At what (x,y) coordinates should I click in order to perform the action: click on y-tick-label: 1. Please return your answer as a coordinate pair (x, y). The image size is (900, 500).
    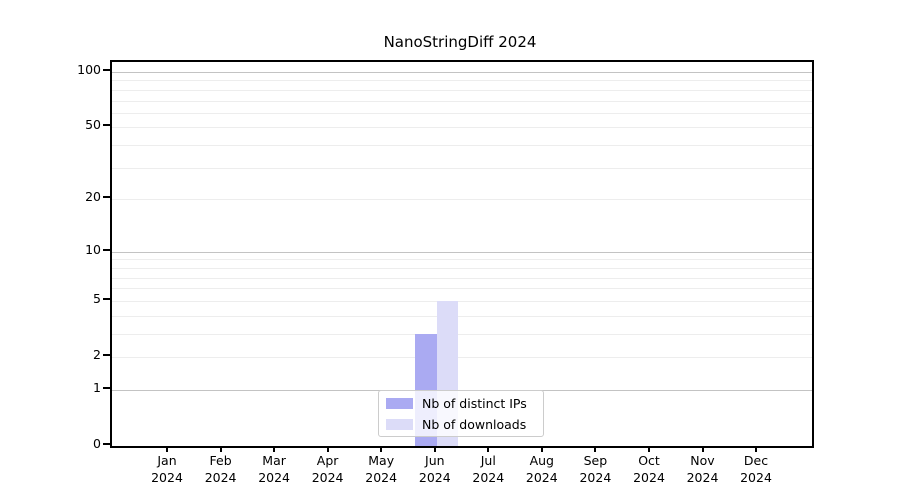
    Looking at the image, I should click on (97, 387).